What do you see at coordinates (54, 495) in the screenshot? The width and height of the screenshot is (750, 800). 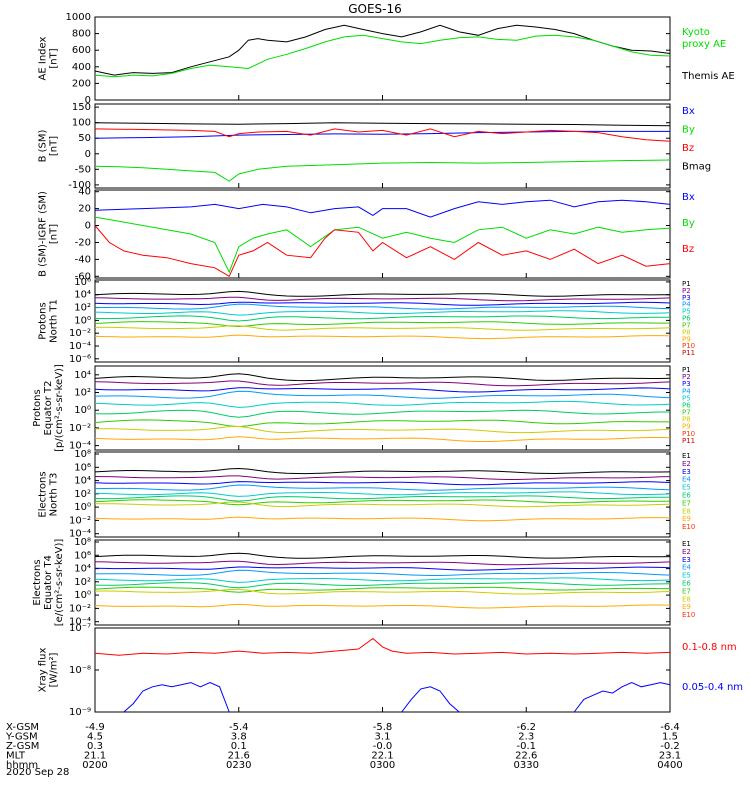 I see `y-axis-label: North T3` at bounding box center [54, 495].